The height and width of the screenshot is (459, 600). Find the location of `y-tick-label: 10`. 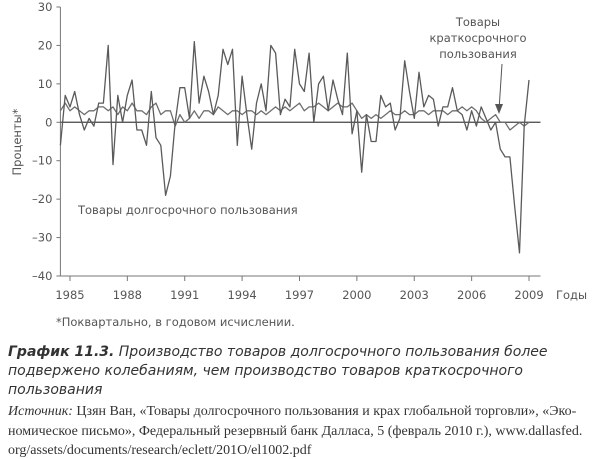

y-tick-label: 10 is located at coordinates (45, 84).